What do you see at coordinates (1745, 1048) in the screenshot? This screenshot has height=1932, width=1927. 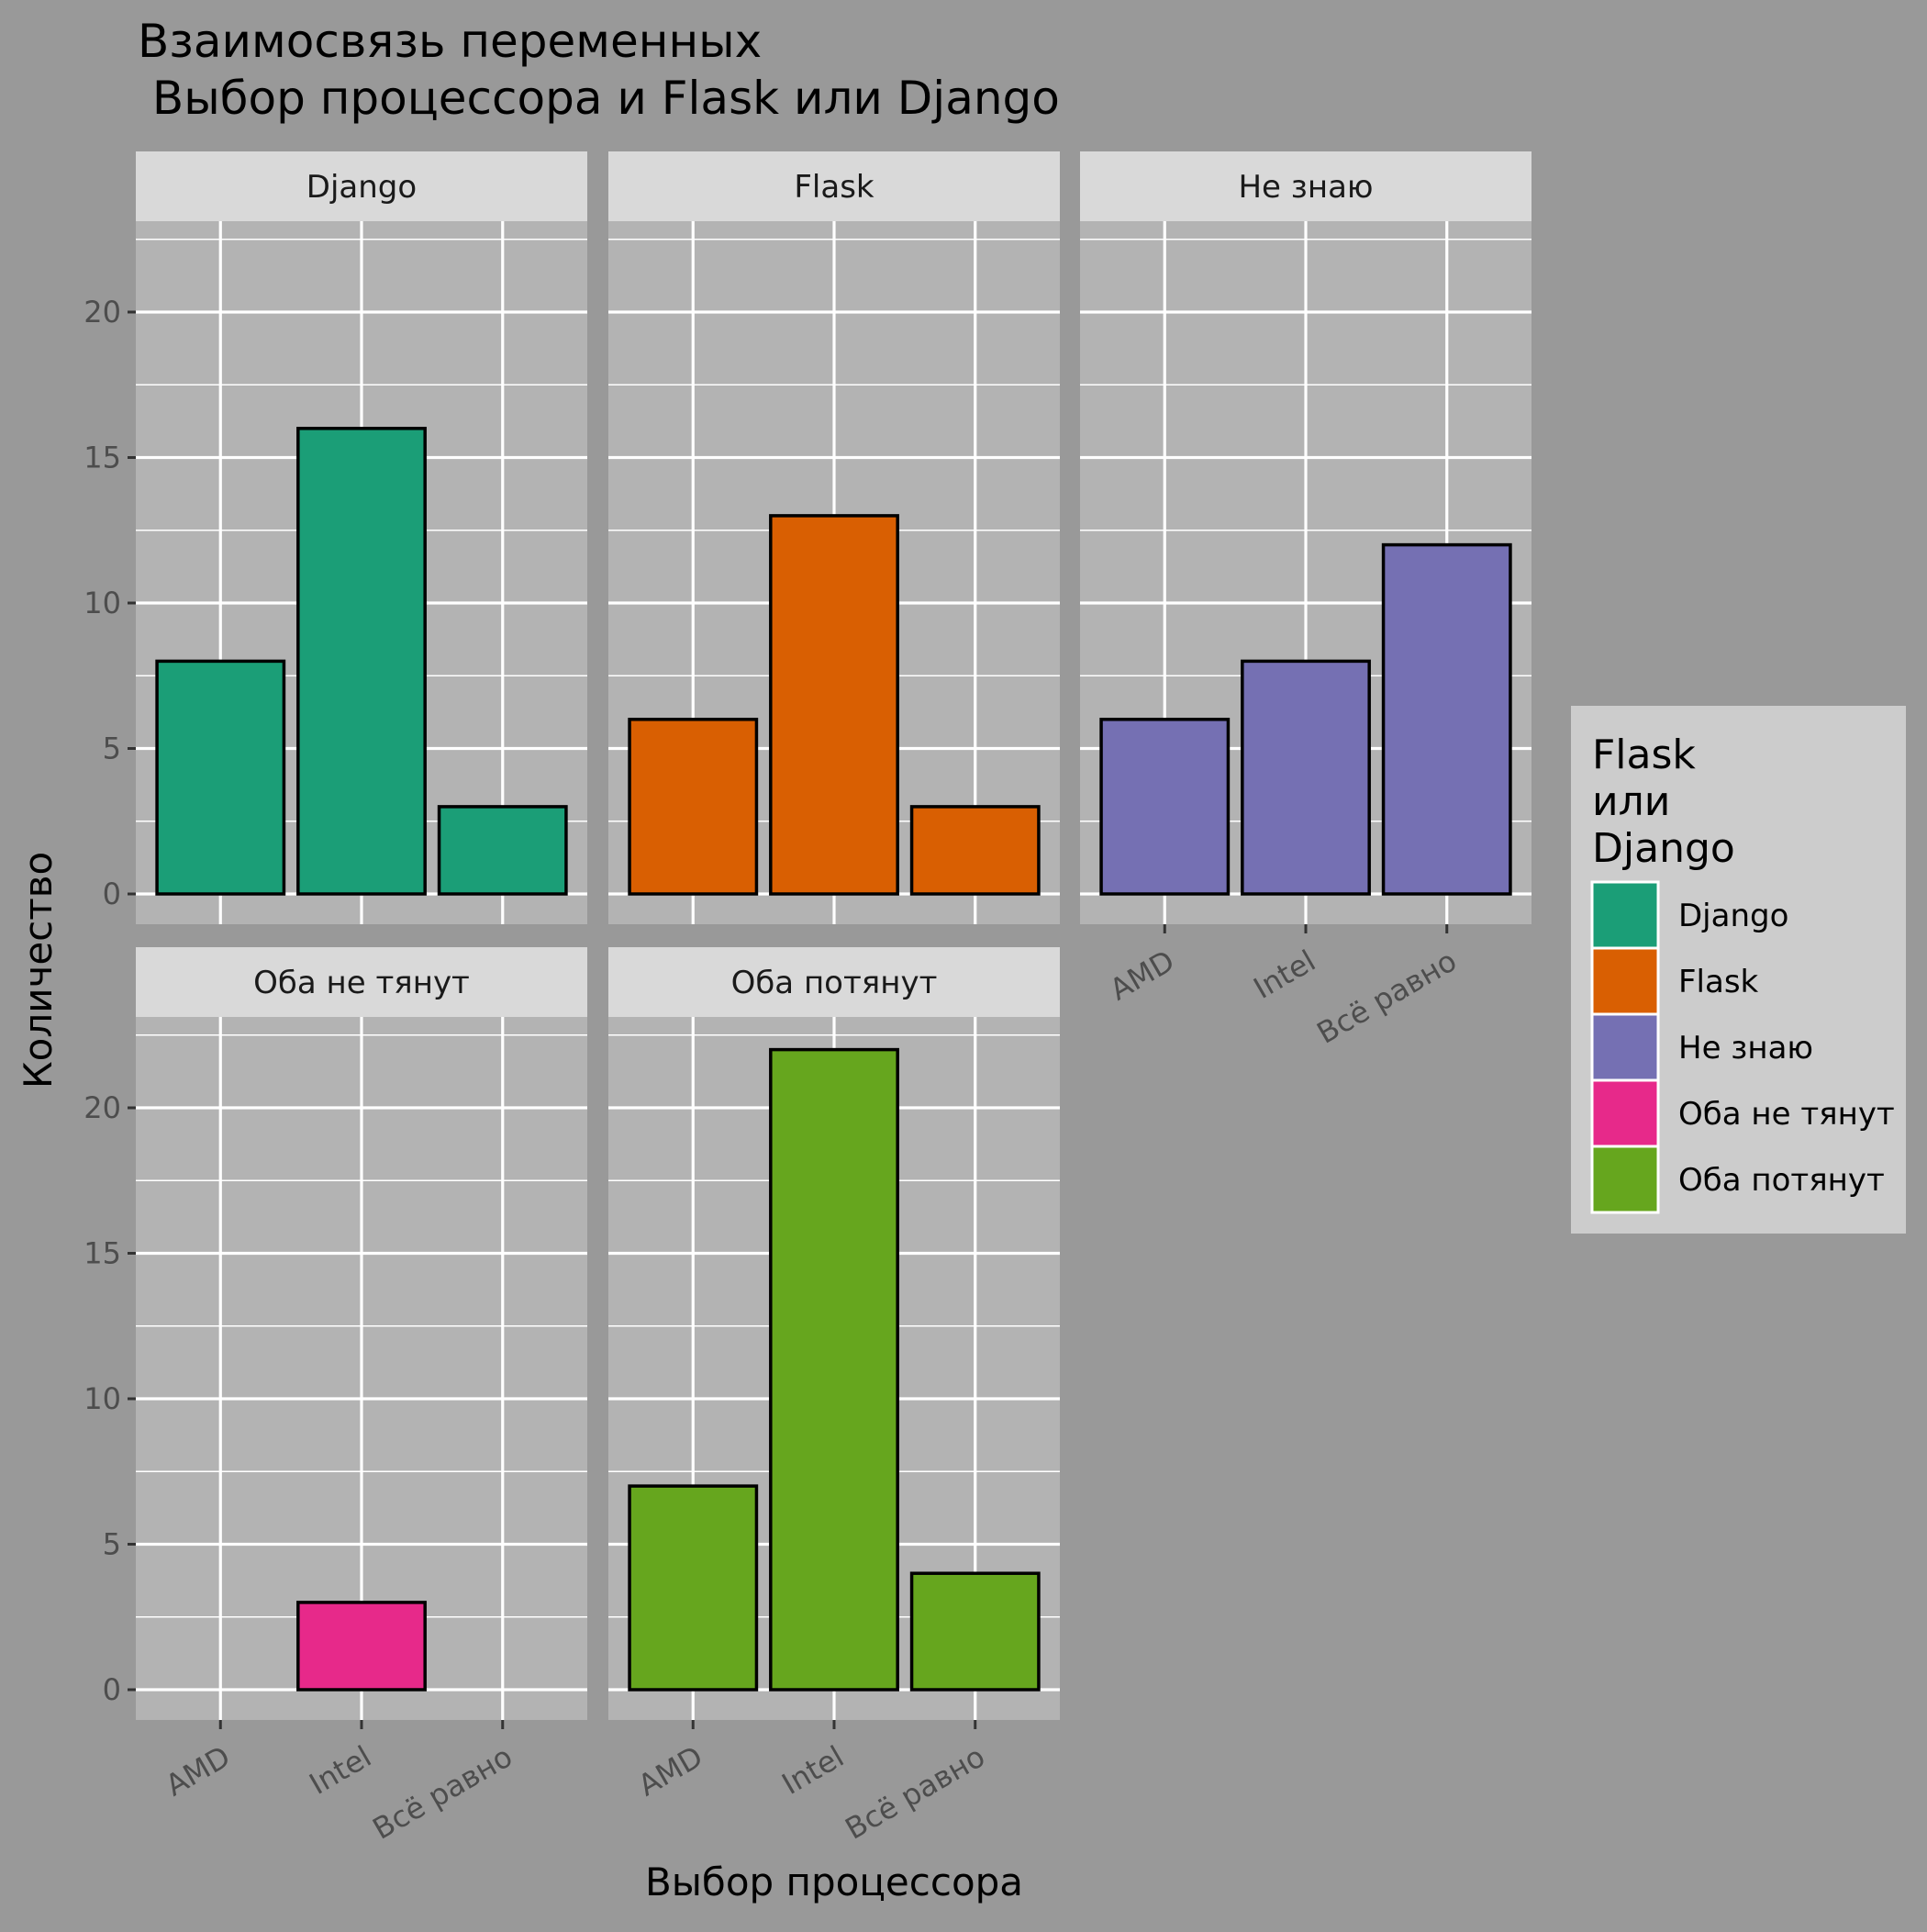 I see `legend-label-не-знаю: Не знаю` at bounding box center [1745, 1048].